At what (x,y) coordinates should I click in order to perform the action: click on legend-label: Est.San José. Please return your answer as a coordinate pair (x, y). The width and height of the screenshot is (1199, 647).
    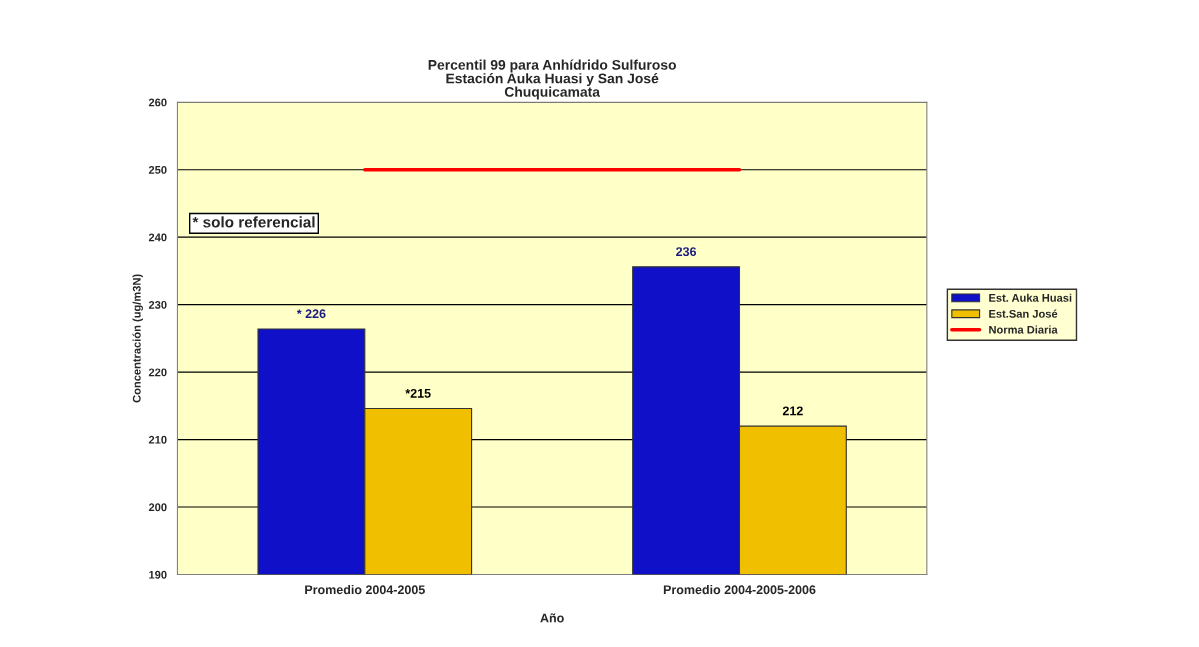
    Looking at the image, I should click on (1023, 313).